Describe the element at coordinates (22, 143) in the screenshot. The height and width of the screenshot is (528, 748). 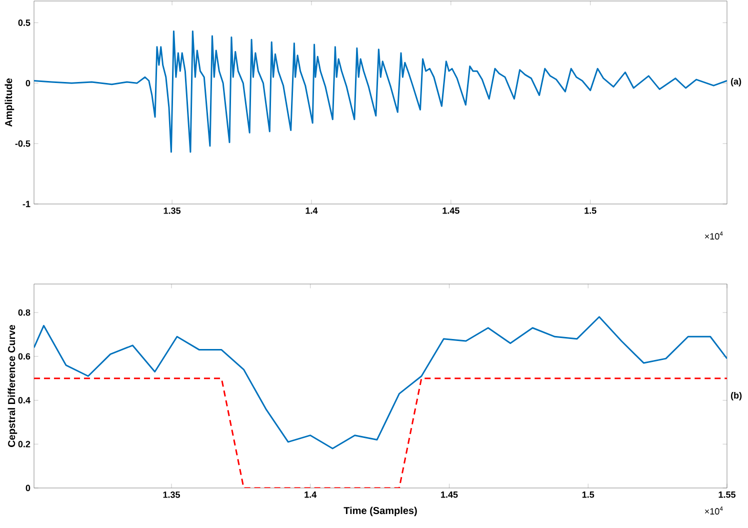
I see `y-tick-label: -0.5` at that location.